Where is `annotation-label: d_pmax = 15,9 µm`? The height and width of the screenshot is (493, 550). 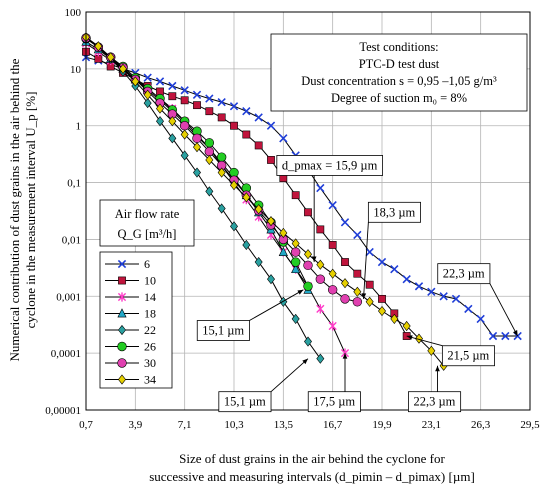
annotation-label: d_pmax = 15,9 µm is located at coordinates (330, 165).